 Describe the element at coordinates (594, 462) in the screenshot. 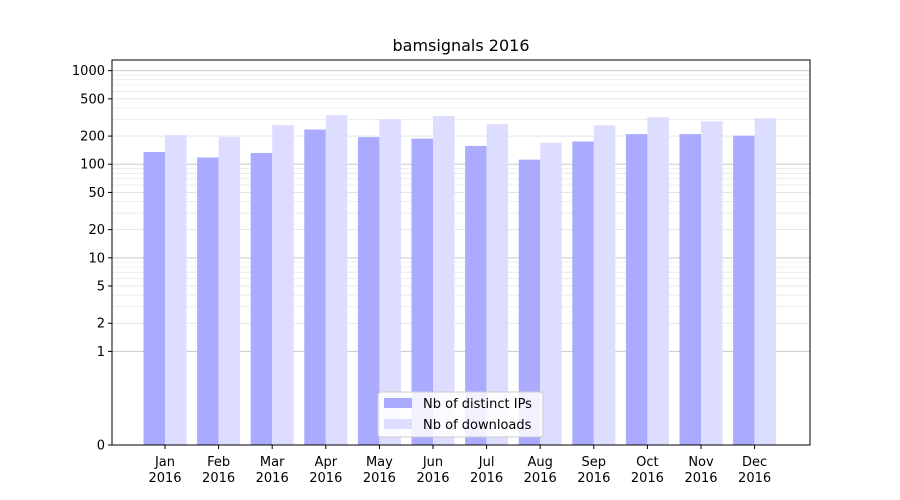

I see `x-tick-label-month: Sep` at that location.